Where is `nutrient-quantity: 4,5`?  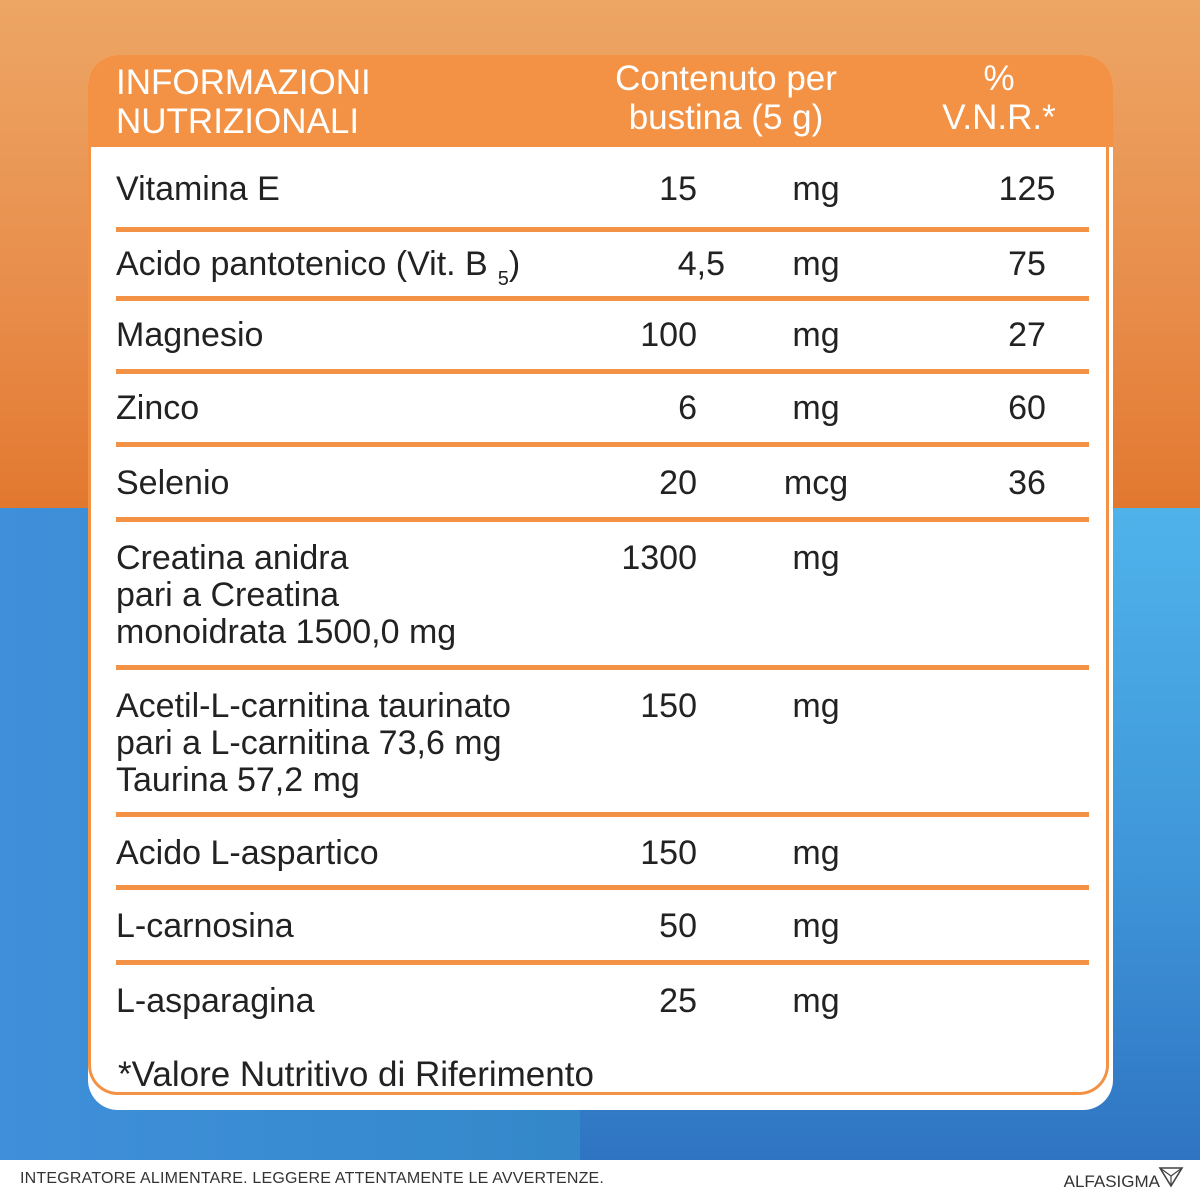 nutrient-quantity: 4,5 is located at coordinates (701, 264).